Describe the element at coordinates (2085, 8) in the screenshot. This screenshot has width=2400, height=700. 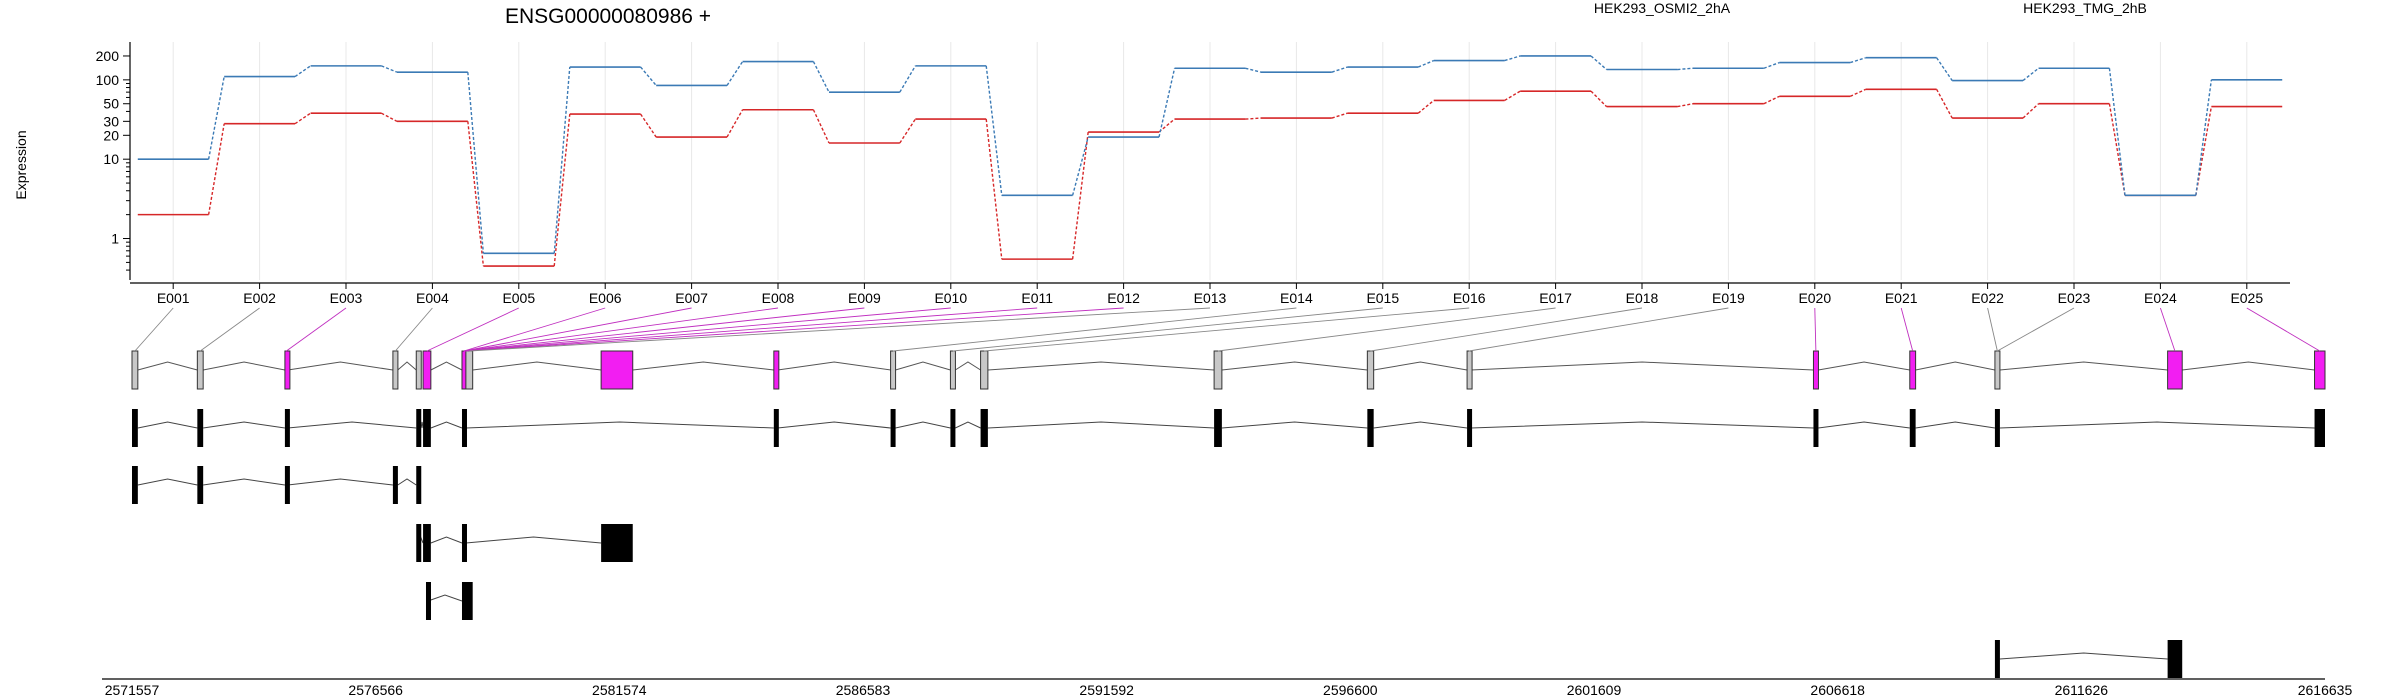
I see `legend-series-2: HEK293_TMG_2hB` at that location.